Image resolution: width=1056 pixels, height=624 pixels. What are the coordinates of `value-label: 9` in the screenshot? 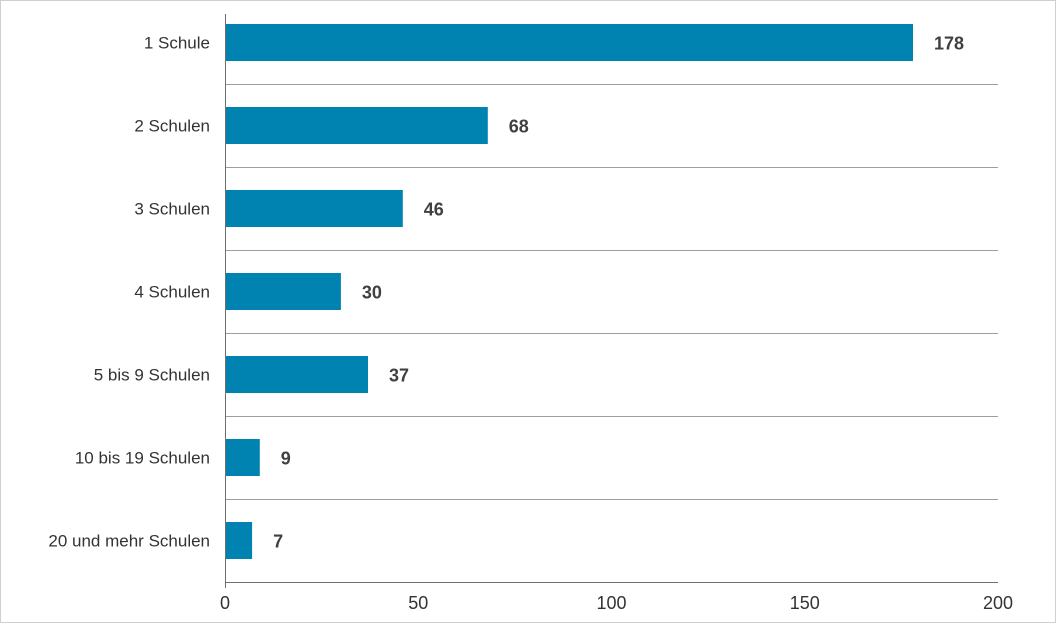 It's located at (286, 459).